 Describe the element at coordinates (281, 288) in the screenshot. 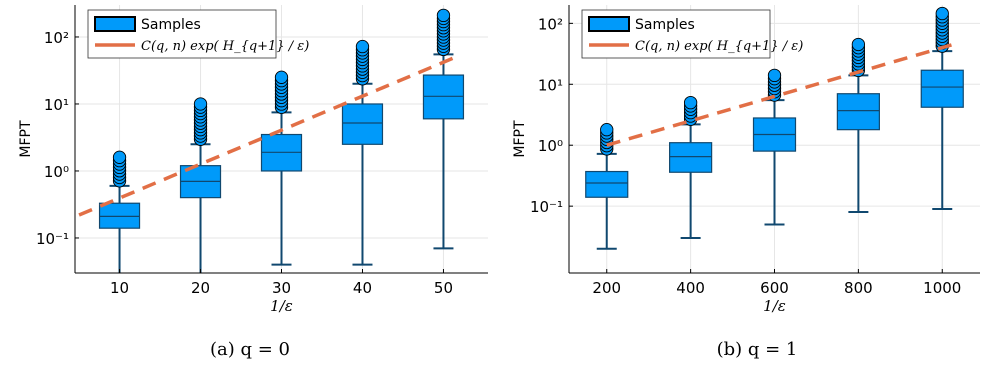

I see `x-tick-label: 30` at that location.